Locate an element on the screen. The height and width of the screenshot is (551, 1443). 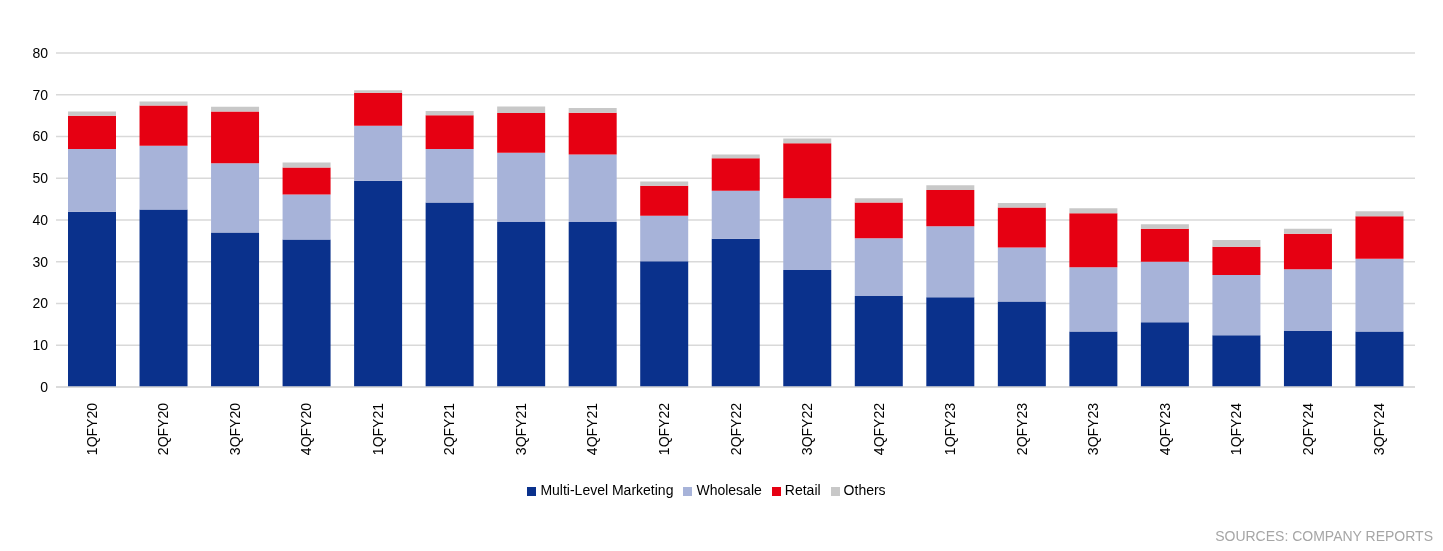
x-tick-label: 3QFY23 is located at coordinates (1093, 429).